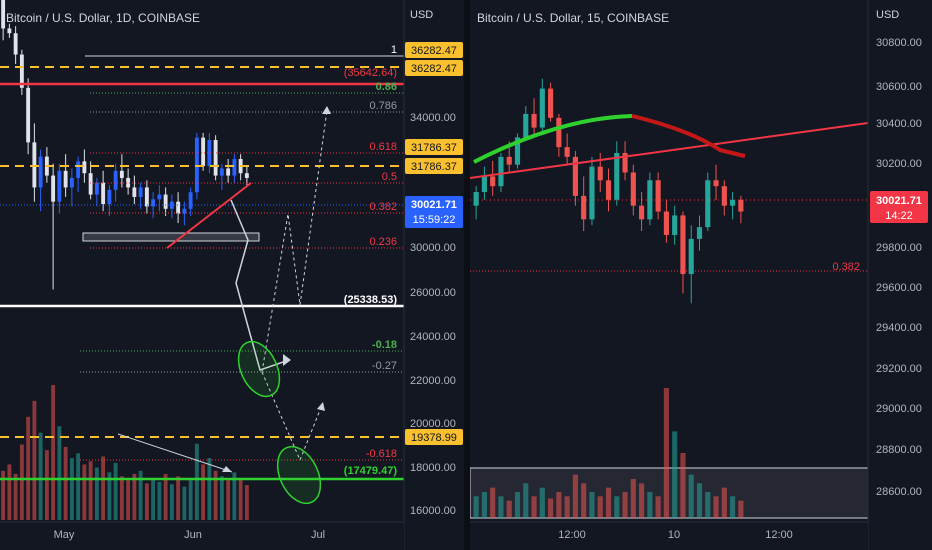 This screenshot has width=932, height=550. What do you see at coordinates (371, 300) in the screenshot?
I see `white-line-price-label: (25338.53)` at bounding box center [371, 300].